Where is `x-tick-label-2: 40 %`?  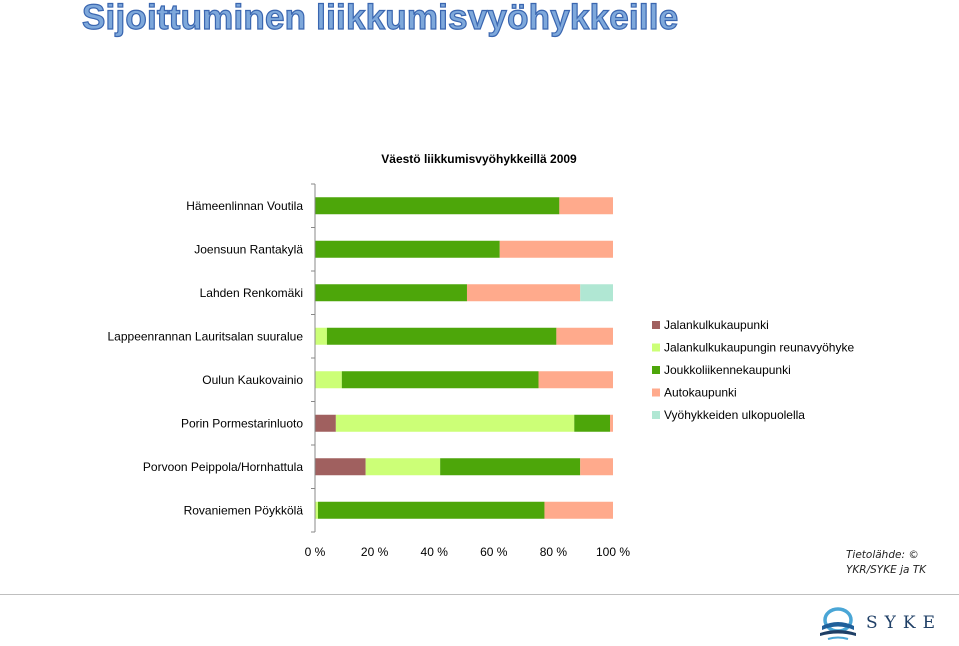 x-tick-label-2: 40 % is located at coordinates (435, 552).